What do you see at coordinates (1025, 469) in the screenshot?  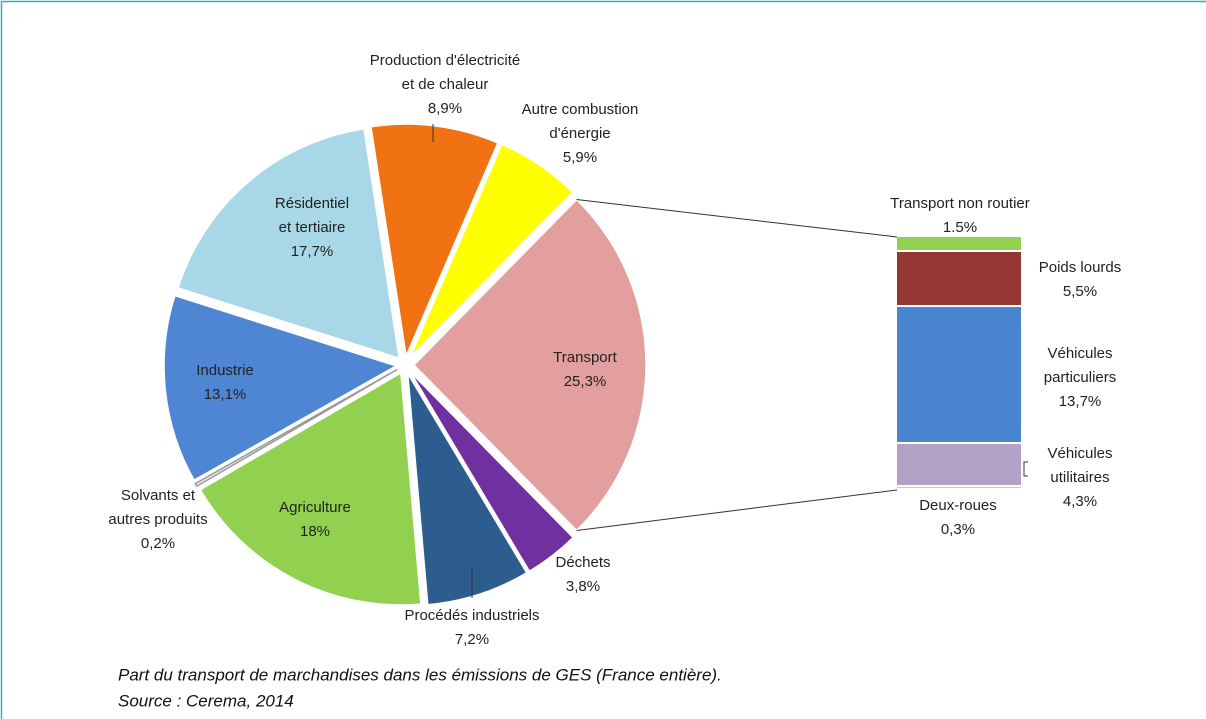 I see `bracket` at bounding box center [1025, 469].